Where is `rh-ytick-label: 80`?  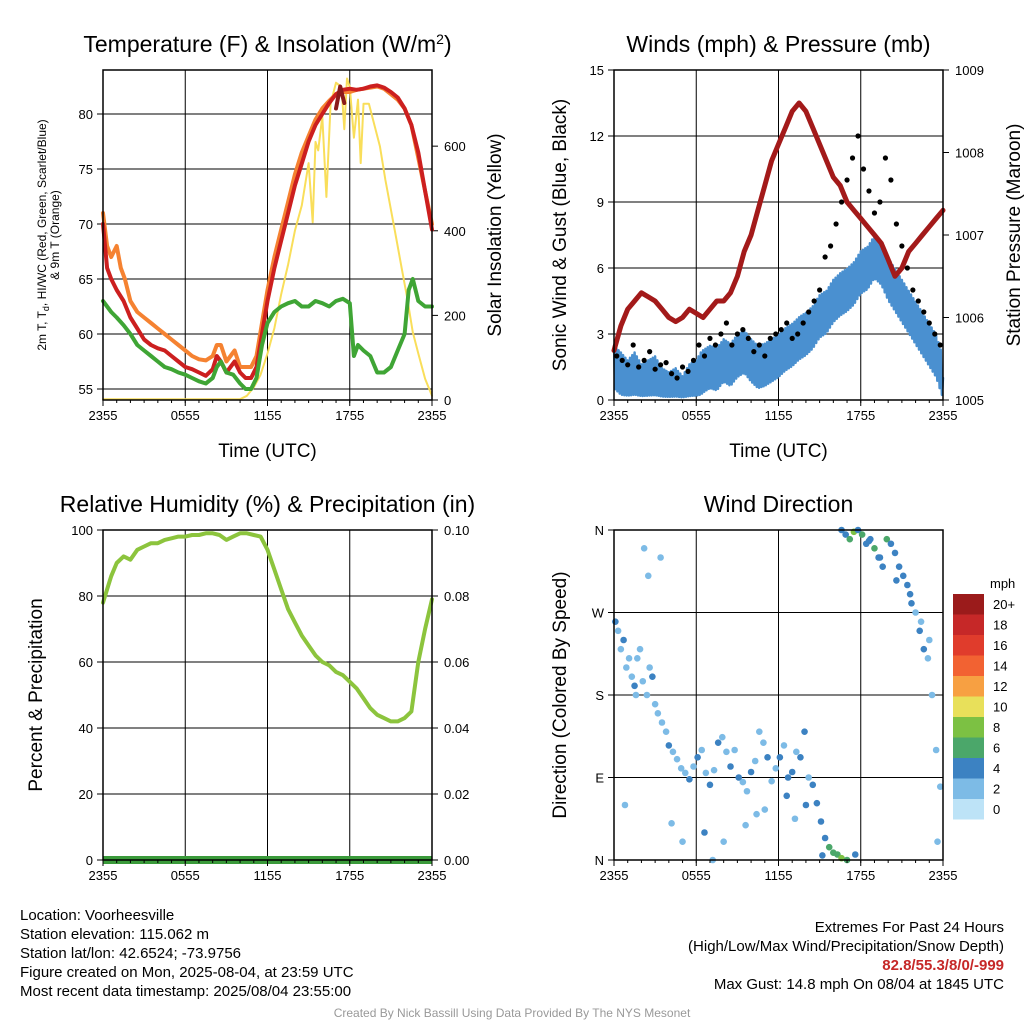 rh-ytick-label: 80 is located at coordinates (86, 596).